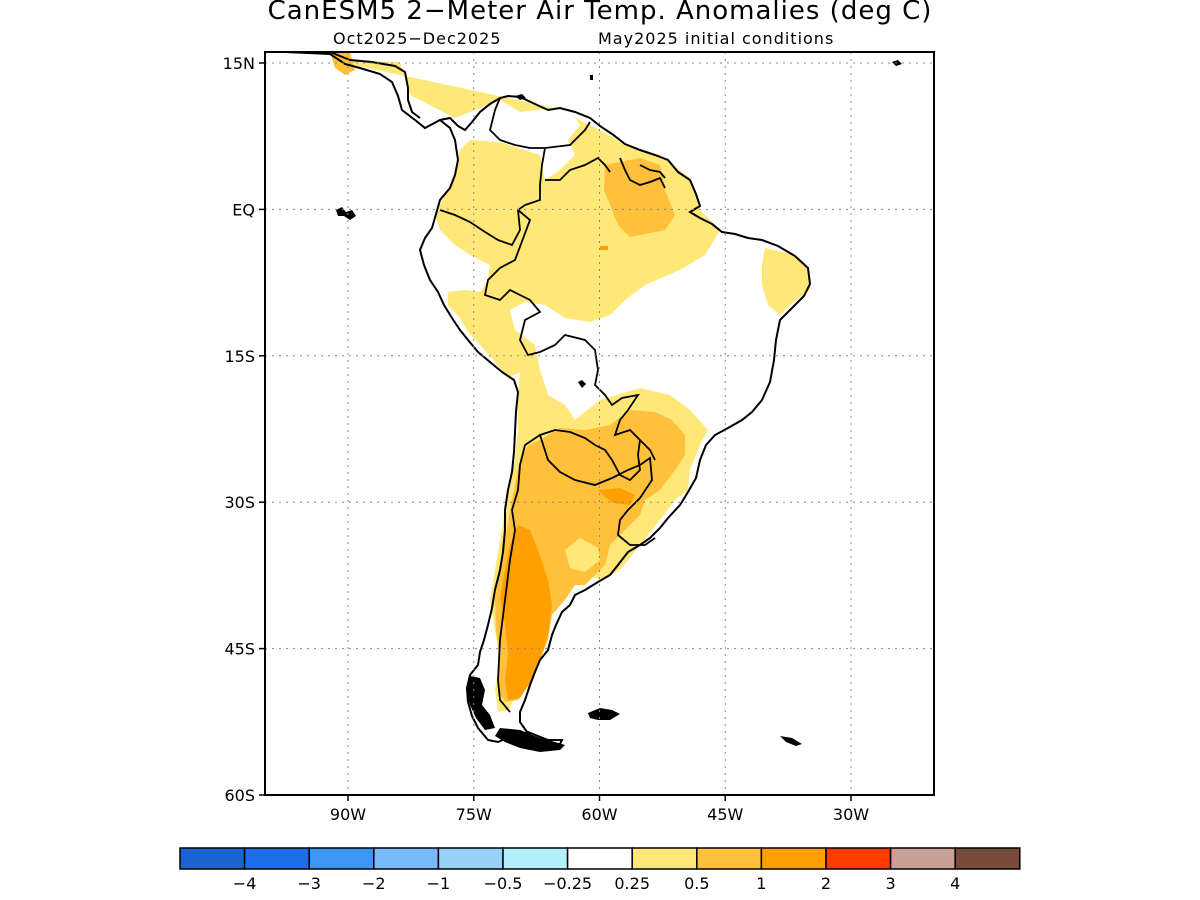 This screenshot has width=1200, height=900. I want to click on lat-label: EQ, so click(243, 209).